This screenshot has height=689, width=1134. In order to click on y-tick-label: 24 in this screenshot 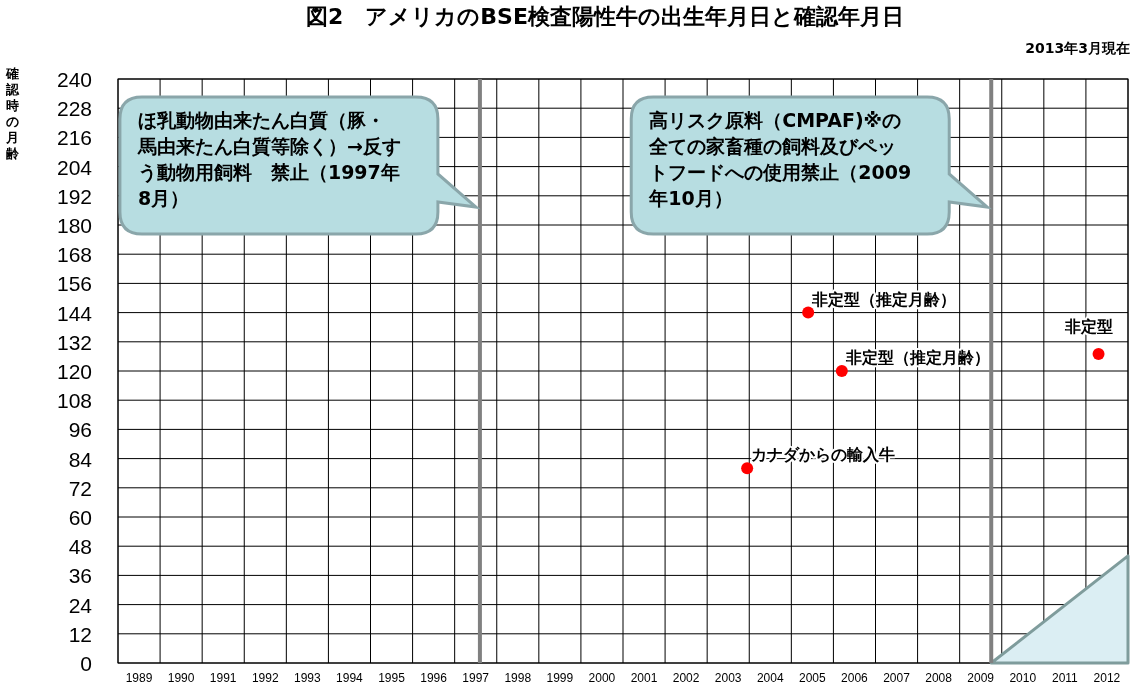, I will do `click(80, 605)`.